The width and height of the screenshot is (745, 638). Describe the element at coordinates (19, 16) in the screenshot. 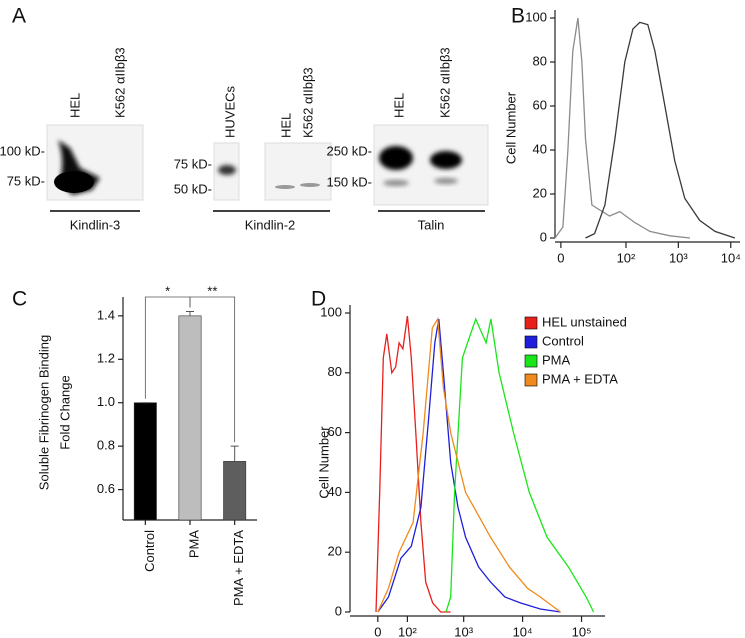

I see `panel-letter: A` at that location.